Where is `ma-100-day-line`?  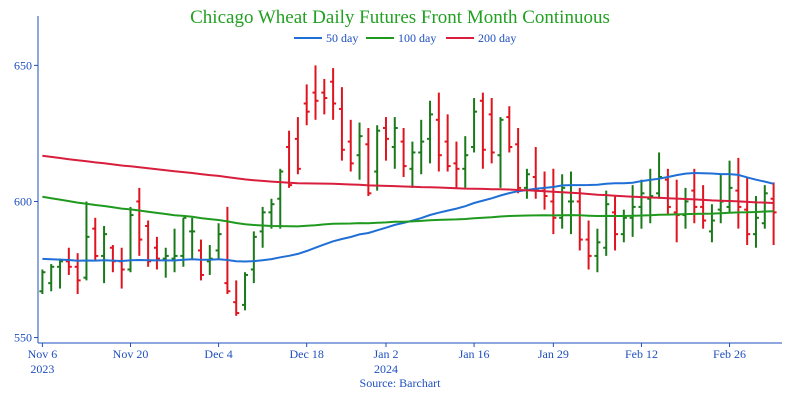 ma-100-day-line is located at coordinates (408, 211).